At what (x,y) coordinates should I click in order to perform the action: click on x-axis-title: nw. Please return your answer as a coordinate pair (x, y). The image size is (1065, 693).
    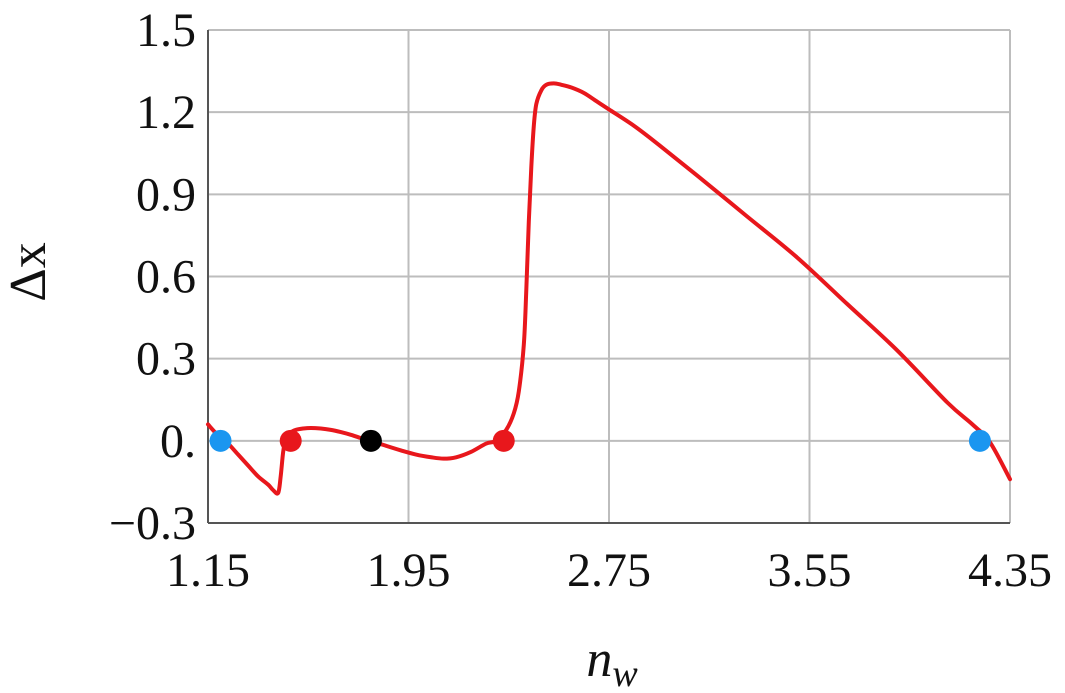
    Looking at the image, I should click on (612, 662).